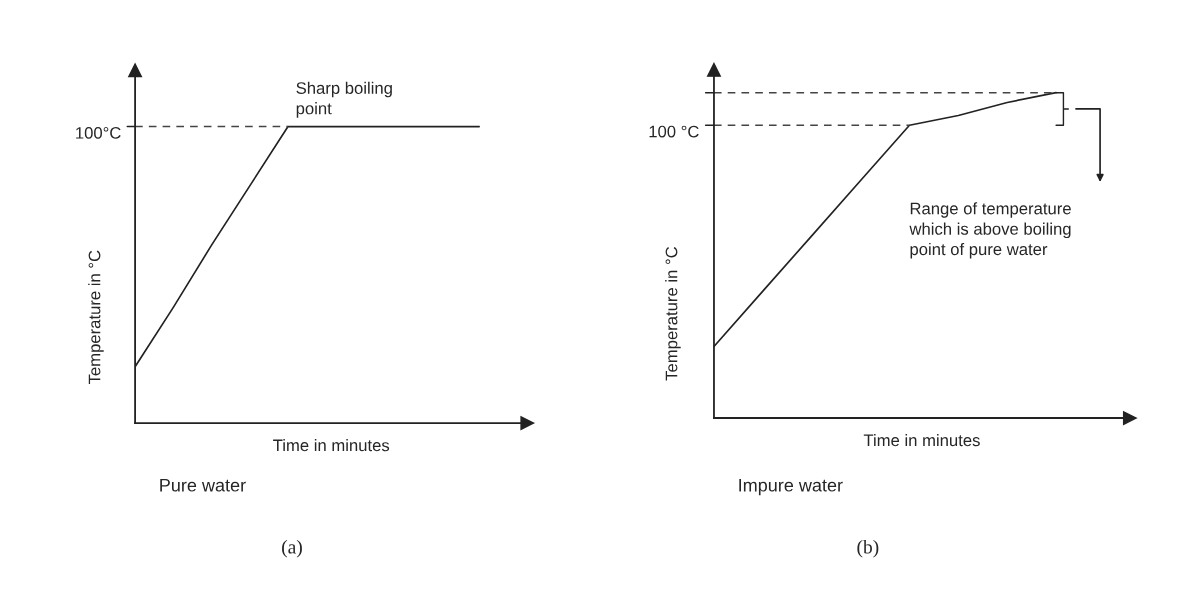 This screenshot has width=1185, height=590. Describe the element at coordinates (674, 131) in the screenshot. I see `ref-line-label: 100 °C` at that location.